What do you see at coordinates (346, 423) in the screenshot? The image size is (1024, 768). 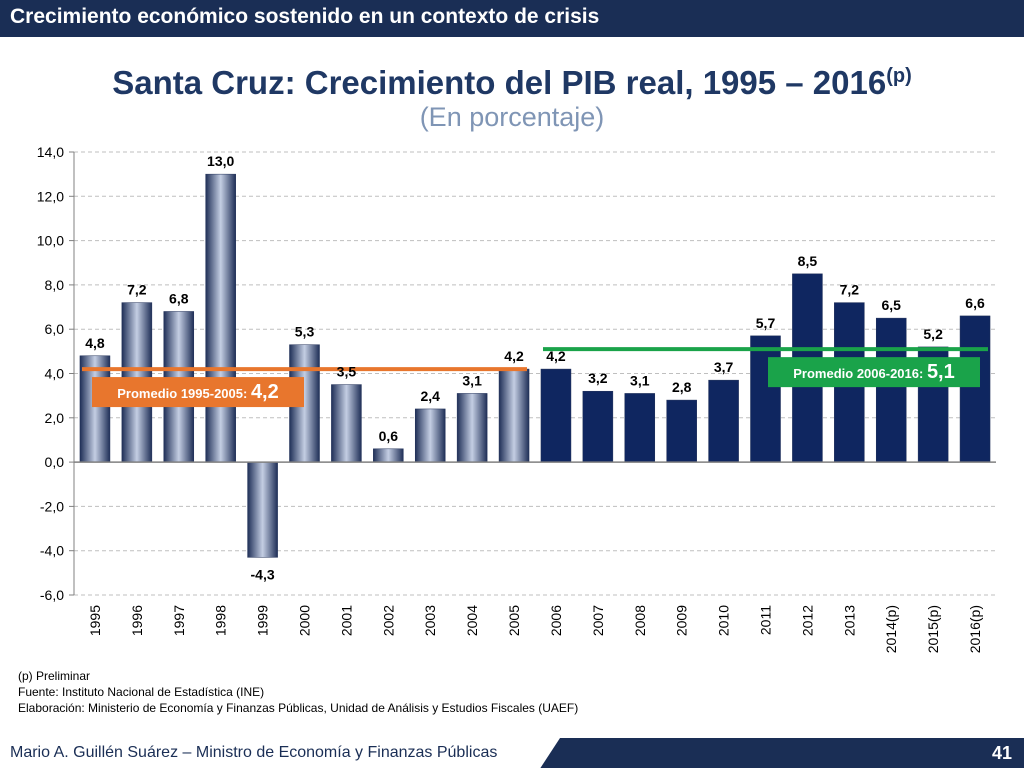 I see `bar-2001` at bounding box center [346, 423].